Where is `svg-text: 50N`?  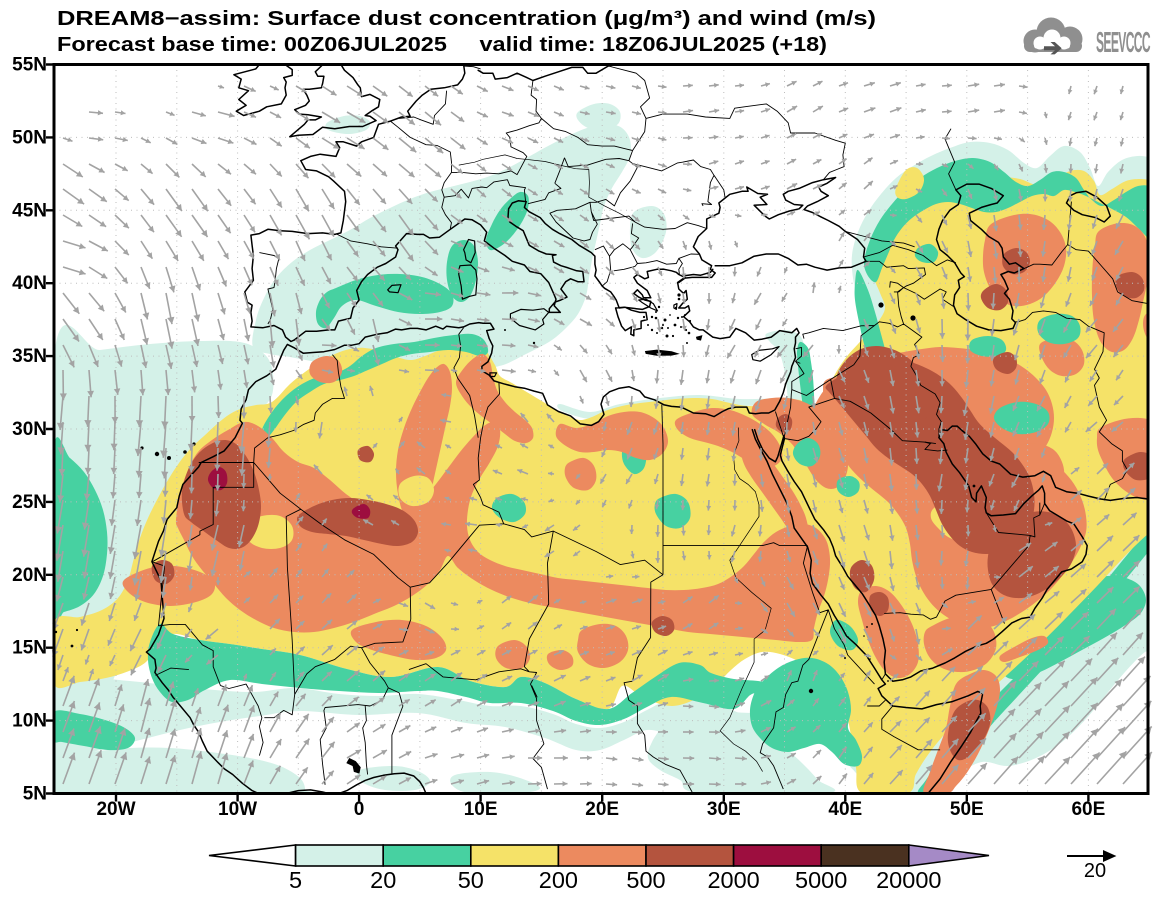
svg-text: 50N is located at coordinates (29, 137).